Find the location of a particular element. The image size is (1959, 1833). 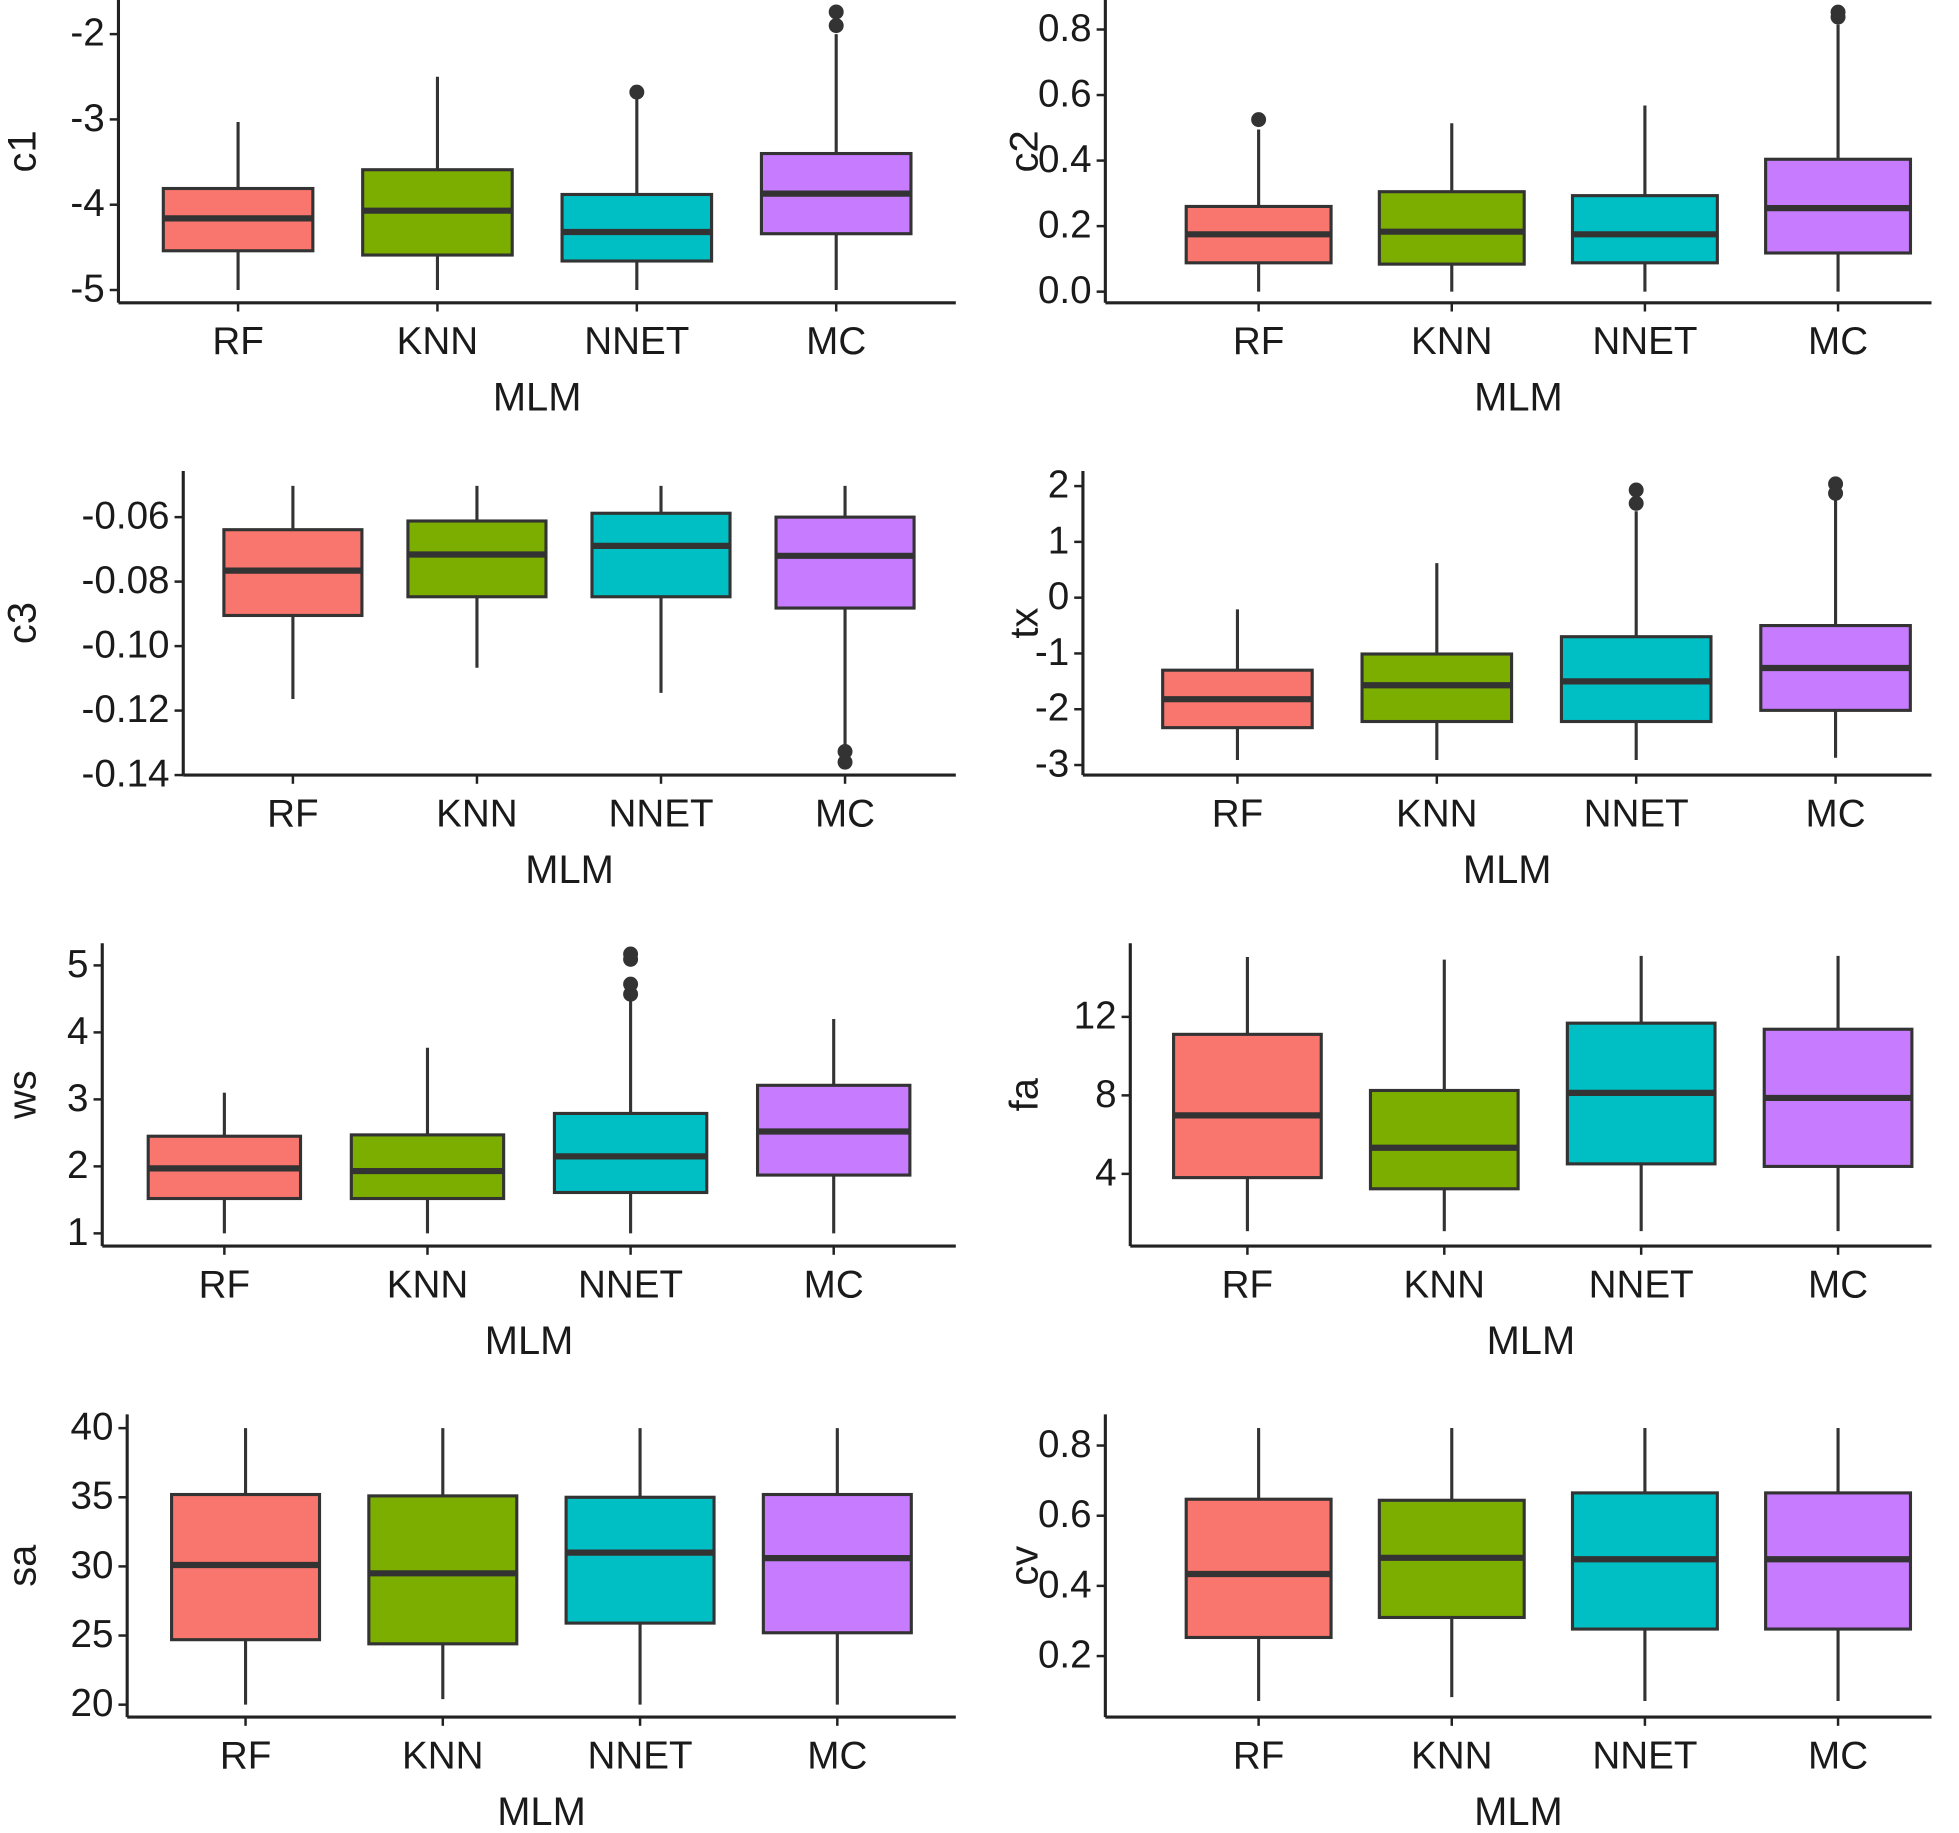

panel: 5 4 3 2 1 ws MLM RF KNN NNET MC is located at coordinates (478, 1153).